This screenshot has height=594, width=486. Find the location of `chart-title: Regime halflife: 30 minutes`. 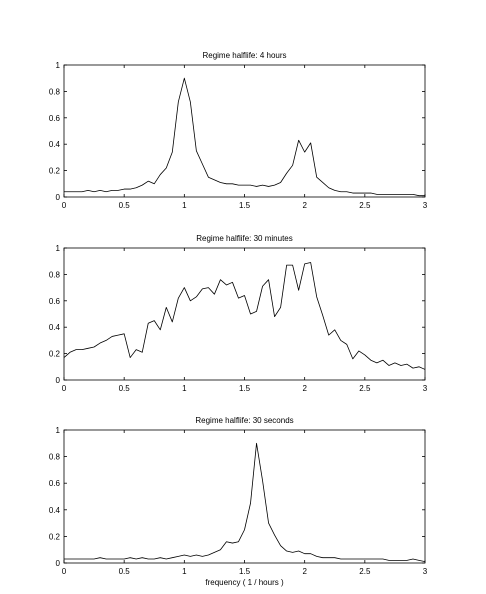

chart-title: Regime halflife: 30 minutes is located at coordinates (244, 238).